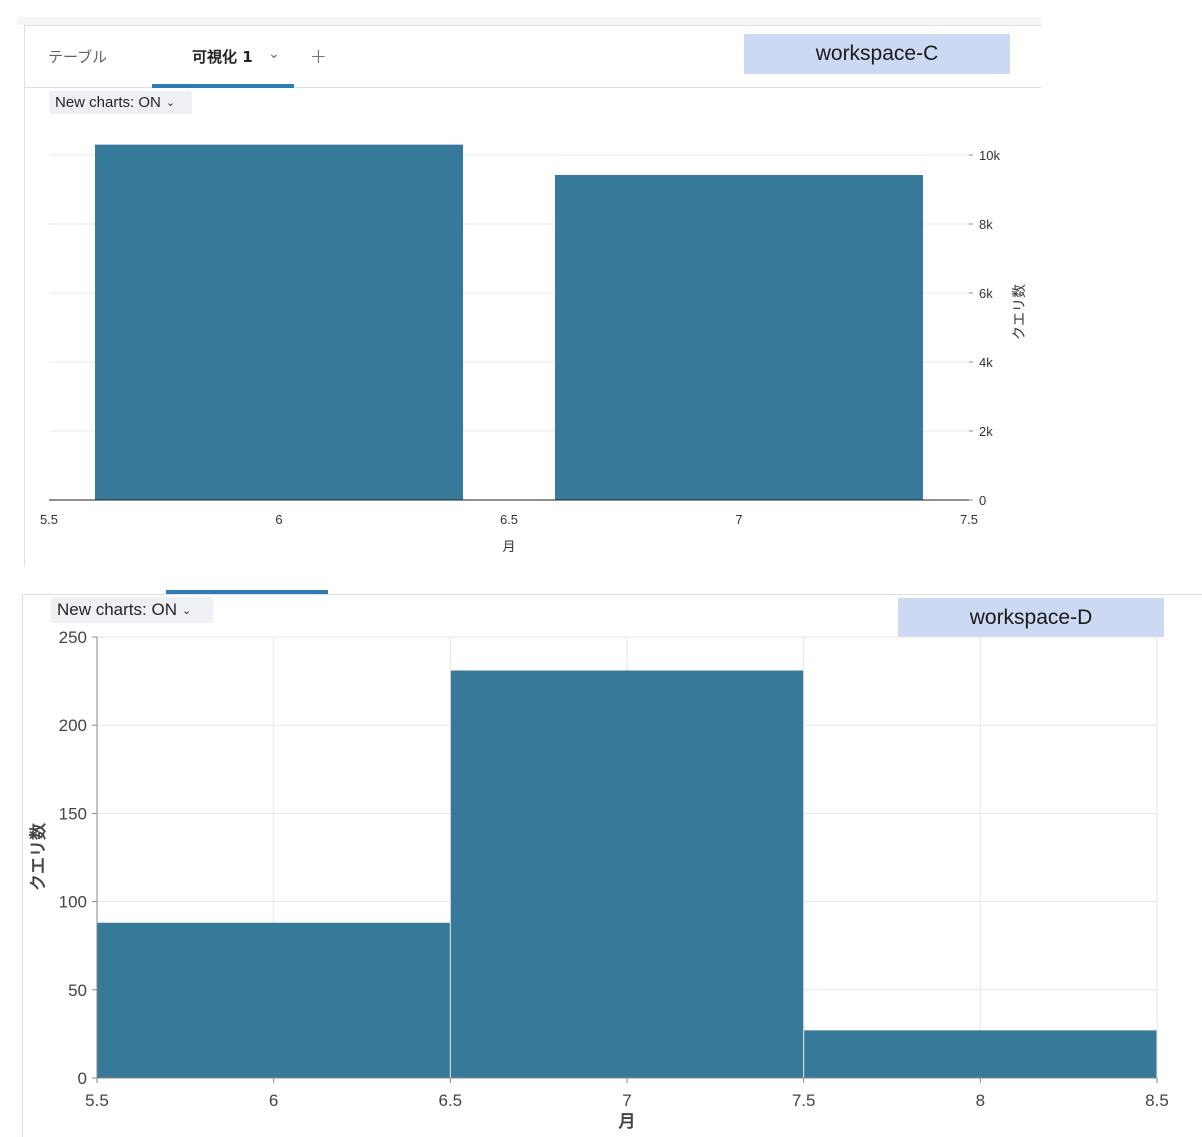 Image resolution: width=1202 pixels, height=1137 pixels. Describe the element at coordinates (73, 637) in the screenshot. I see `y-tick-label: 250` at that location.